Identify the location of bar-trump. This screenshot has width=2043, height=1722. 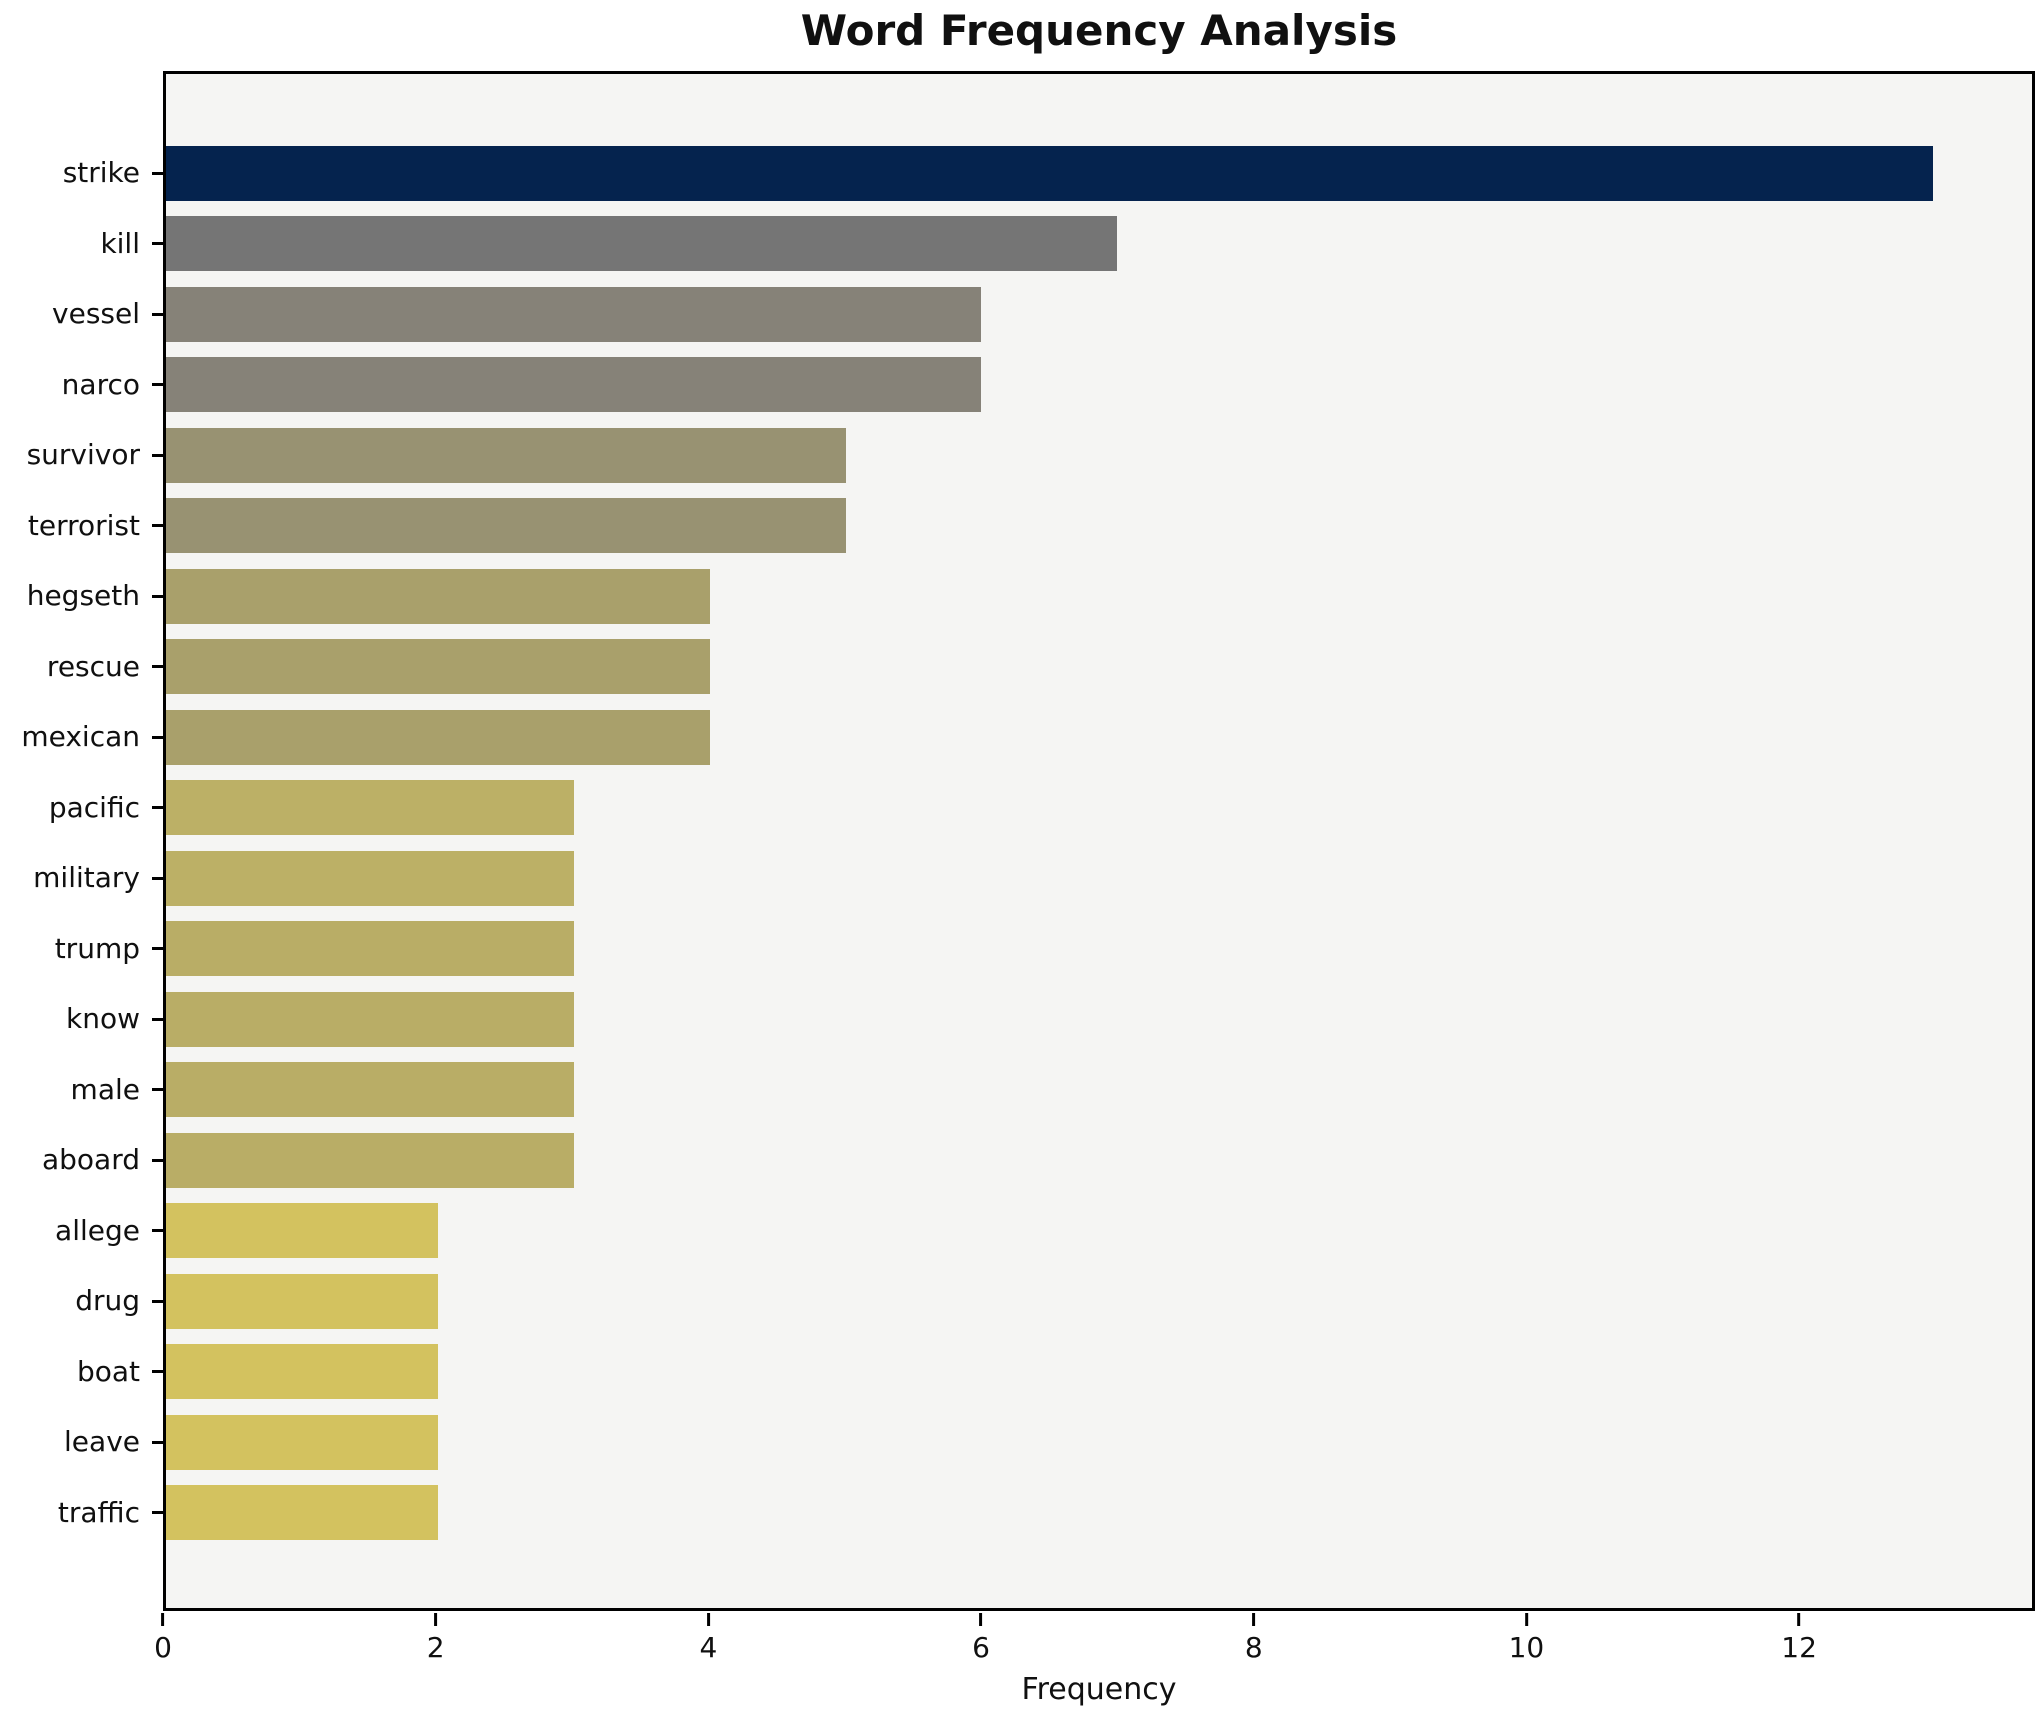
(370, 949).